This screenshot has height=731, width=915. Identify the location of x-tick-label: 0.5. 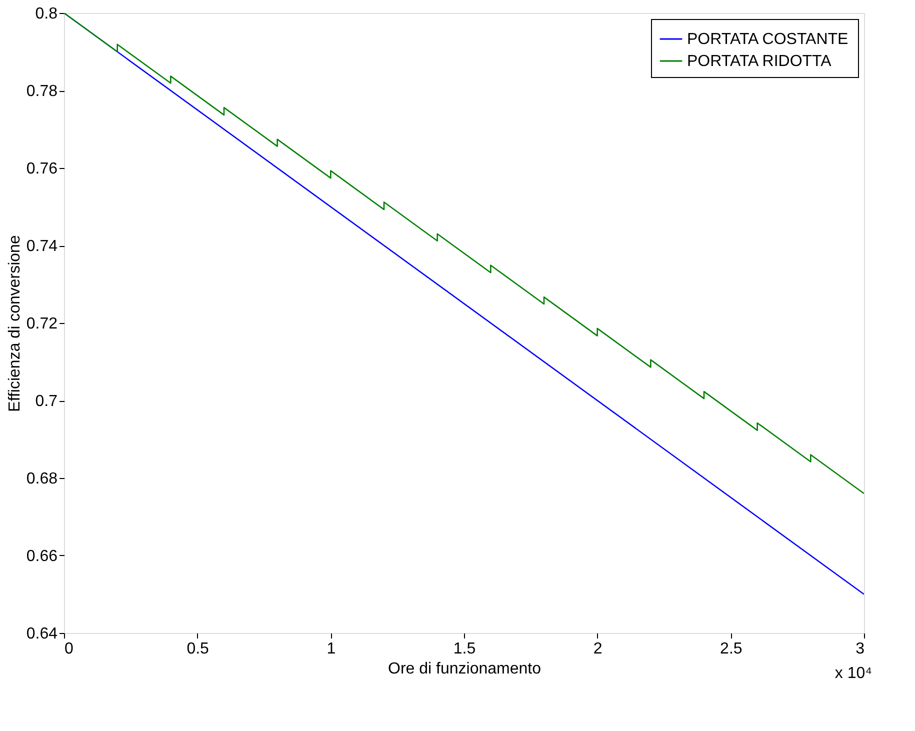
(198, 649).